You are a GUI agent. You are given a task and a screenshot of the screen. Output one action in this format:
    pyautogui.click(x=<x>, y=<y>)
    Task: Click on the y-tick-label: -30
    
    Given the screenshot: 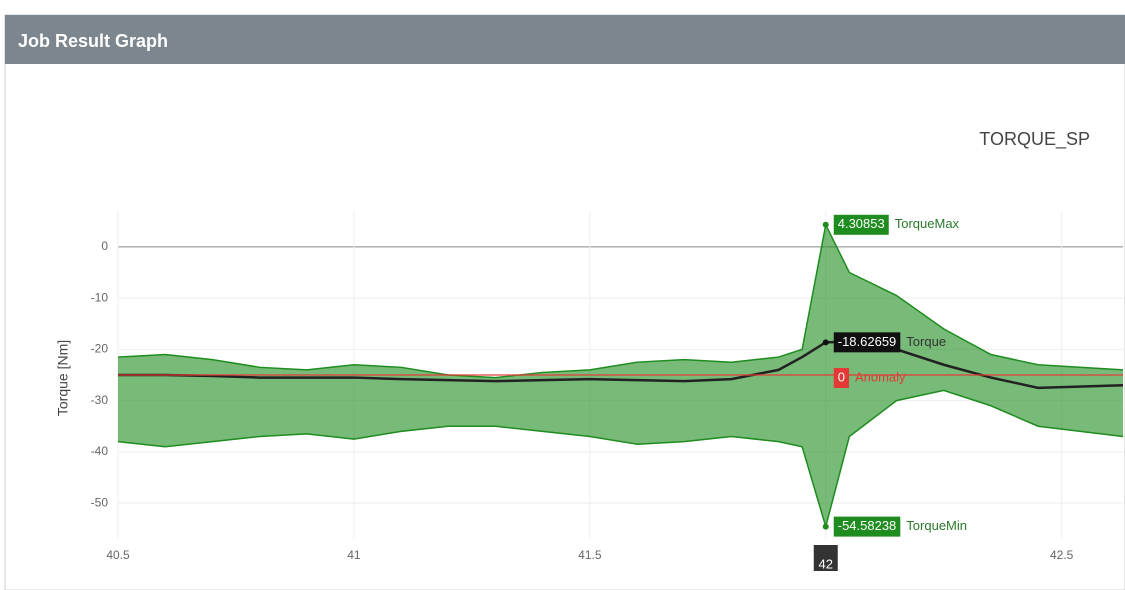 What is the action you would take?
    pyautogui.click(x=100, y=400)
    